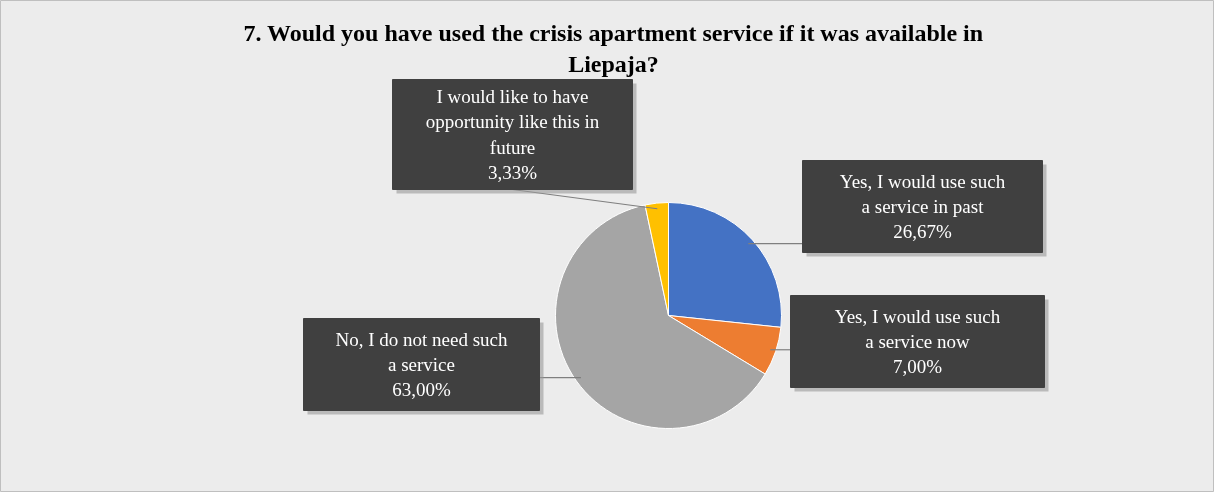 This screenshot has width=1214, height=492. What do you see at coordinates (422, 351) in the screenshot?
I see `slice-label: No, I do not need such a service` at bounding box center [422, 351].